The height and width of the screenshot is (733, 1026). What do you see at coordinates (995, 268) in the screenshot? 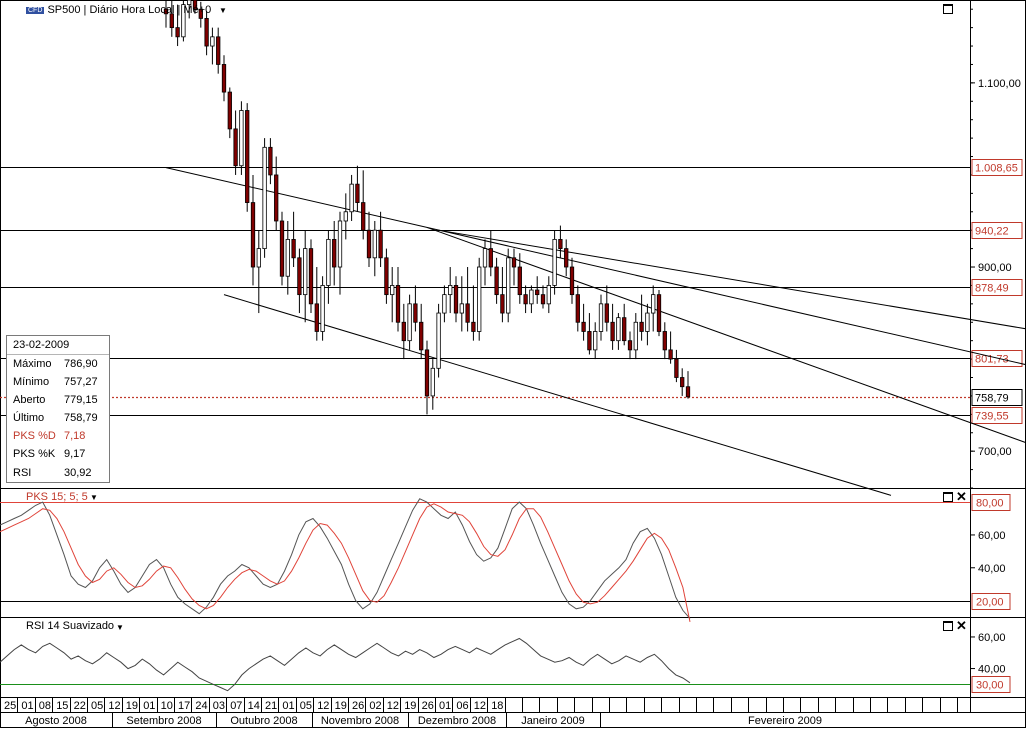
I see `y-tick-label: 900,00` at bounding box center [995, 268].